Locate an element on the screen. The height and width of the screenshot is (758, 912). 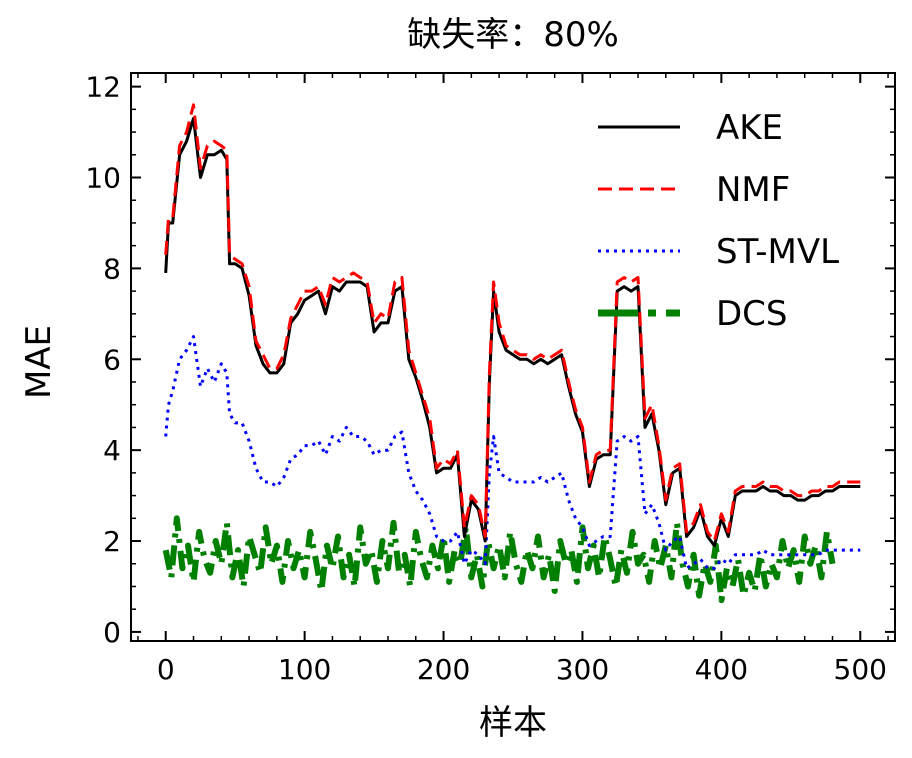
y-tick-label: 4 is located at coordinates (112, 450).